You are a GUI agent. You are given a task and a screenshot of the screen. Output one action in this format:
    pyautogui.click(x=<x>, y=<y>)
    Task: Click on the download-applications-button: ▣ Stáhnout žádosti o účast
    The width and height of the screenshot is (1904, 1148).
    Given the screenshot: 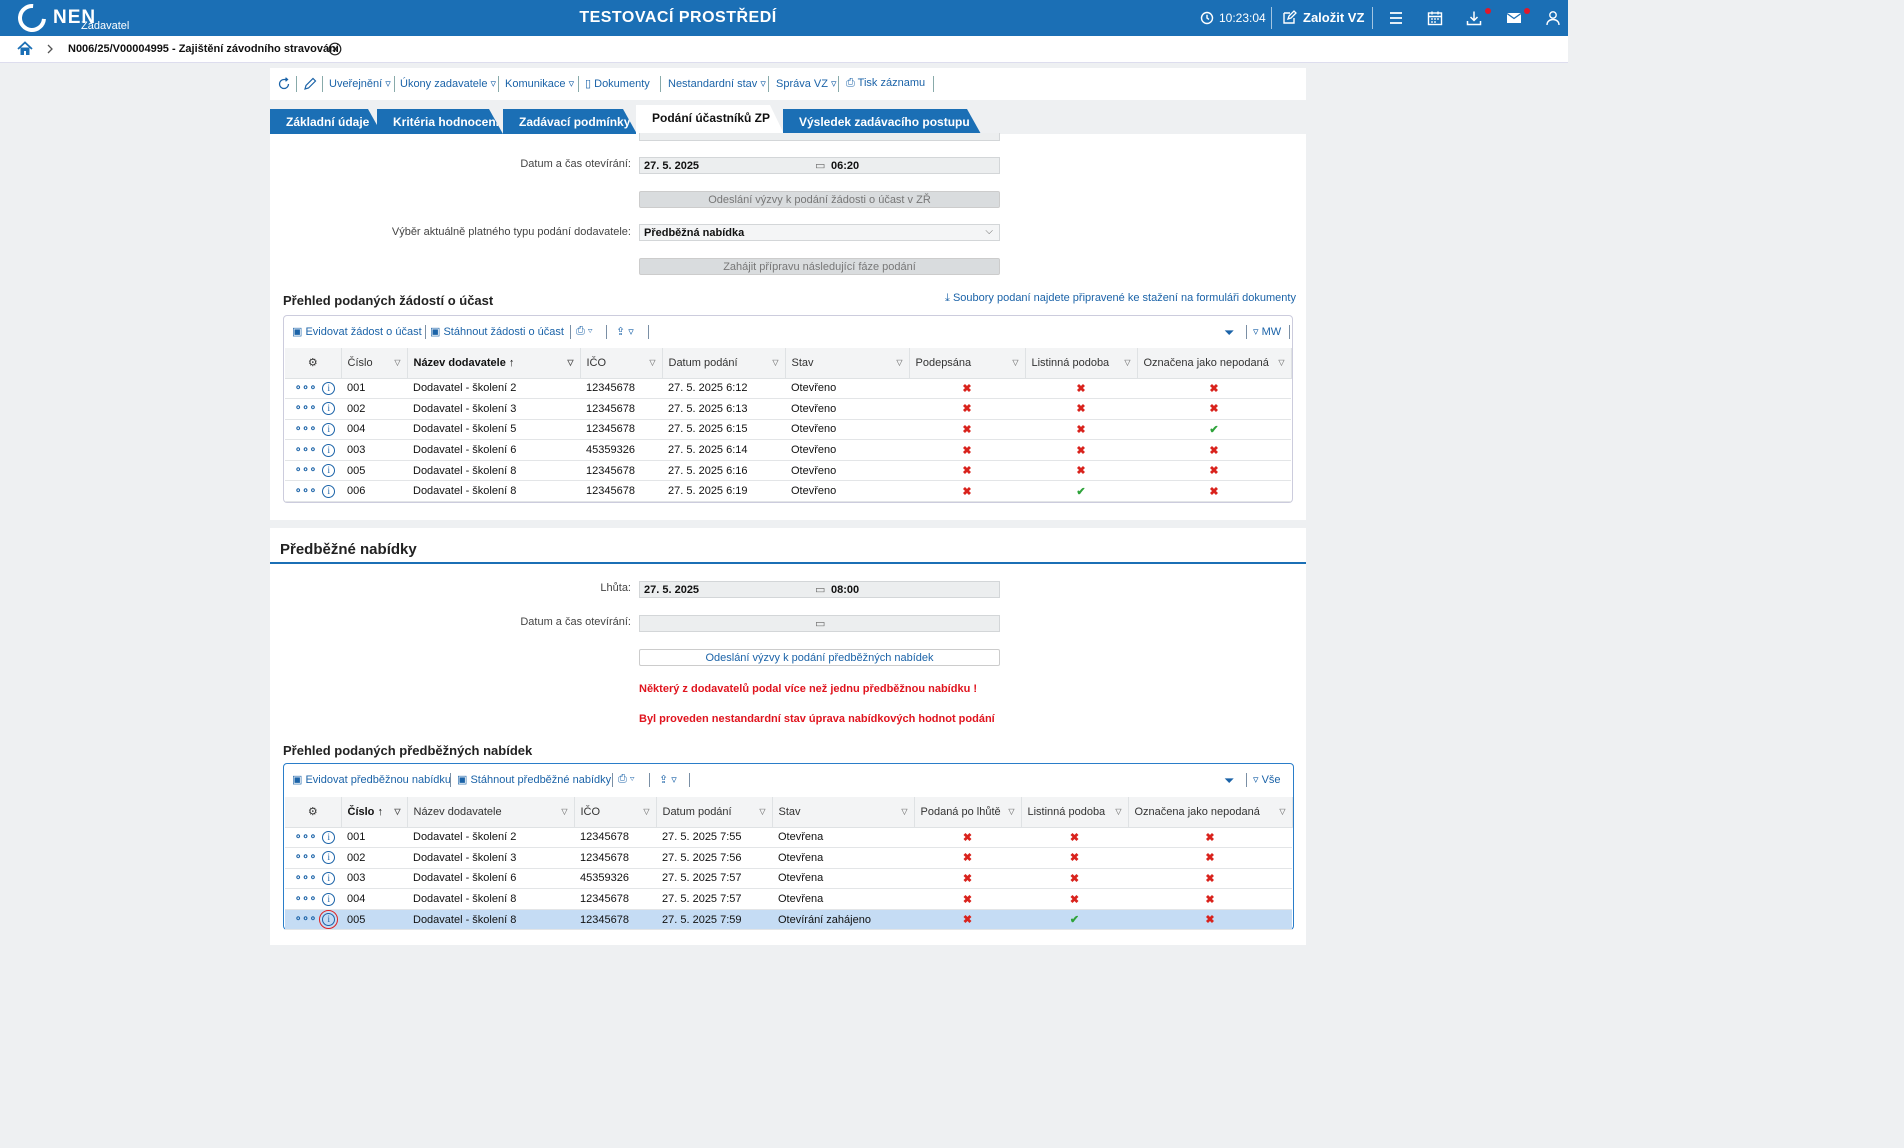 What is the action you would take?
    pyautogui.click(x=497, y=332)
    